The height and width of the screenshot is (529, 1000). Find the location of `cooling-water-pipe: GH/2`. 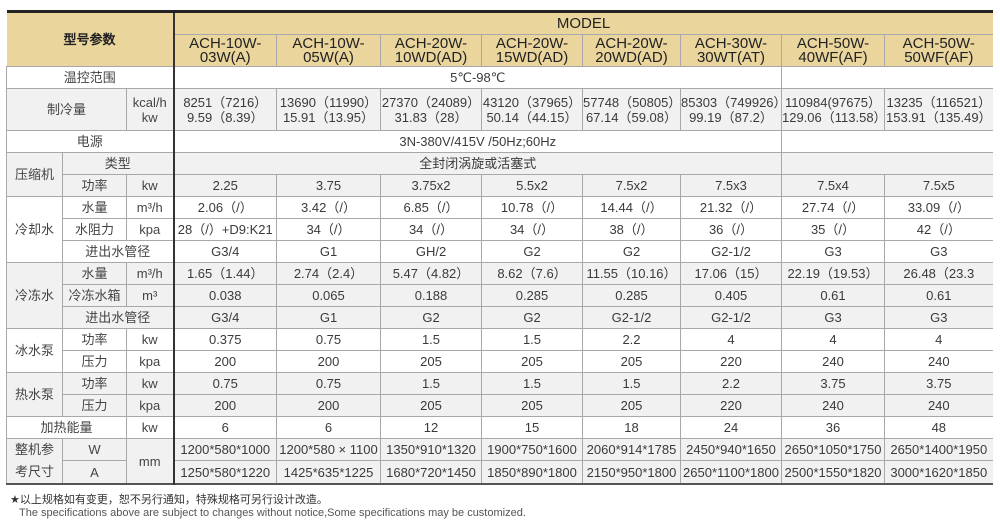

cooling-water-pipe: GH/2 is located at coordinates (431, 251).